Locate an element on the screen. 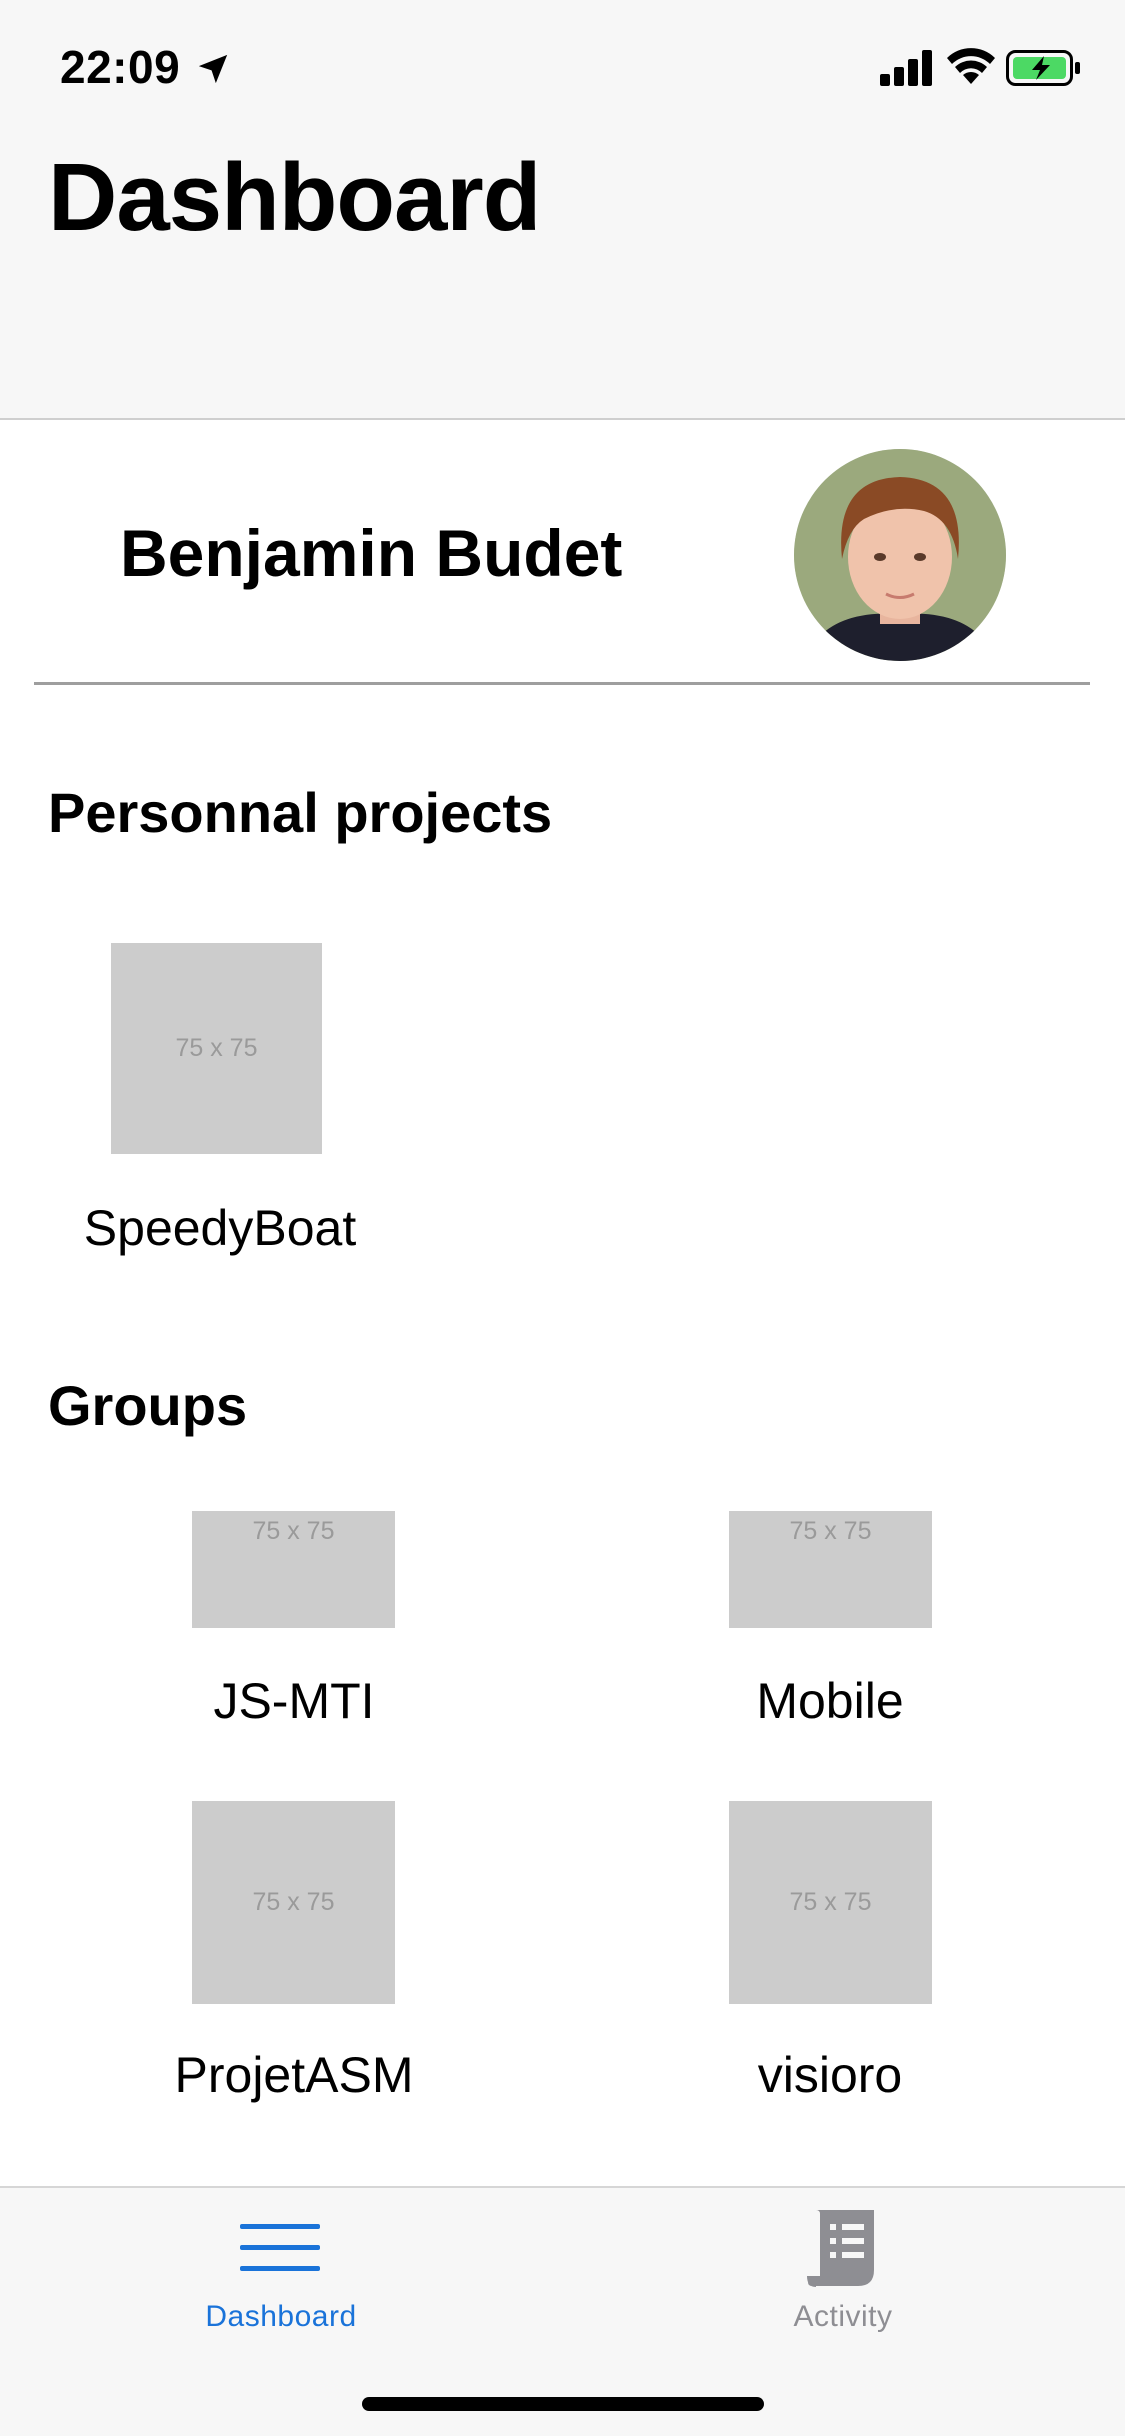 This screenshot has height=2436, width=1125. group-label: JS-MTI is located at coordinates (294, 1701).